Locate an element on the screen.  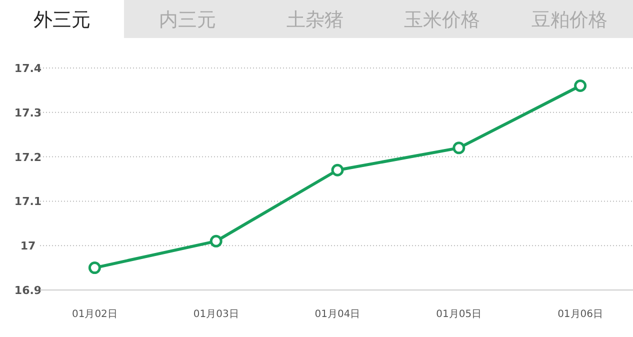
text: 玉米价格 is located at coordinates (442, 20).